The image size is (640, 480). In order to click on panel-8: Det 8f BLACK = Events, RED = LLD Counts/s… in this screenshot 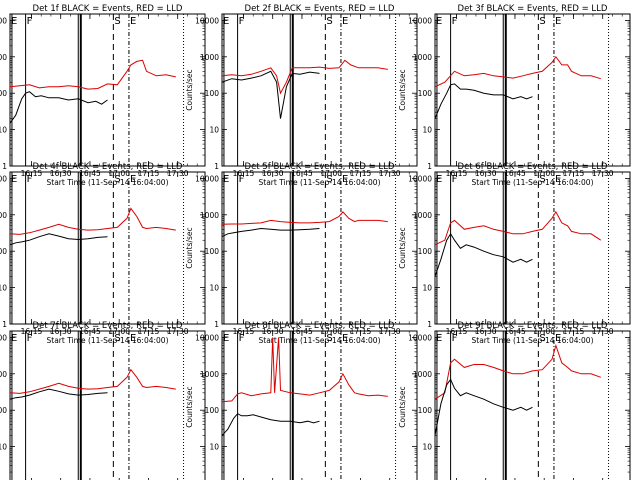, I will do `click(301, 400)`.